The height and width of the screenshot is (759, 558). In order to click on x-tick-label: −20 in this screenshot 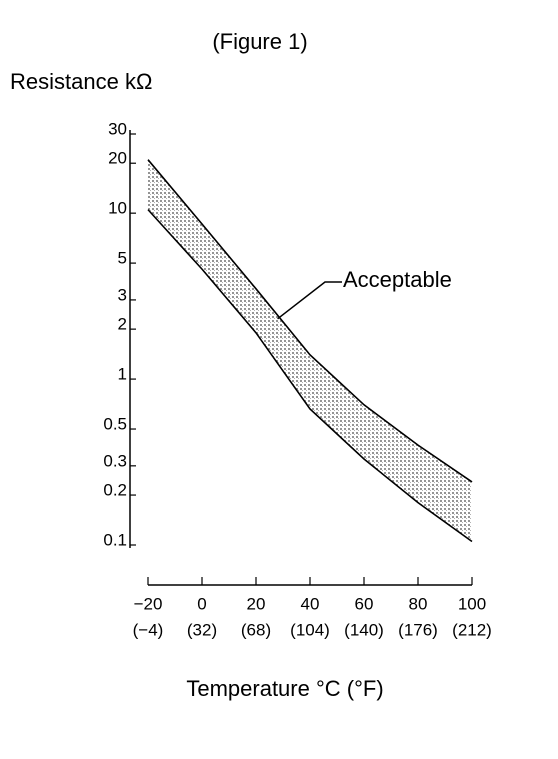, I will do `click(148, 603)`.